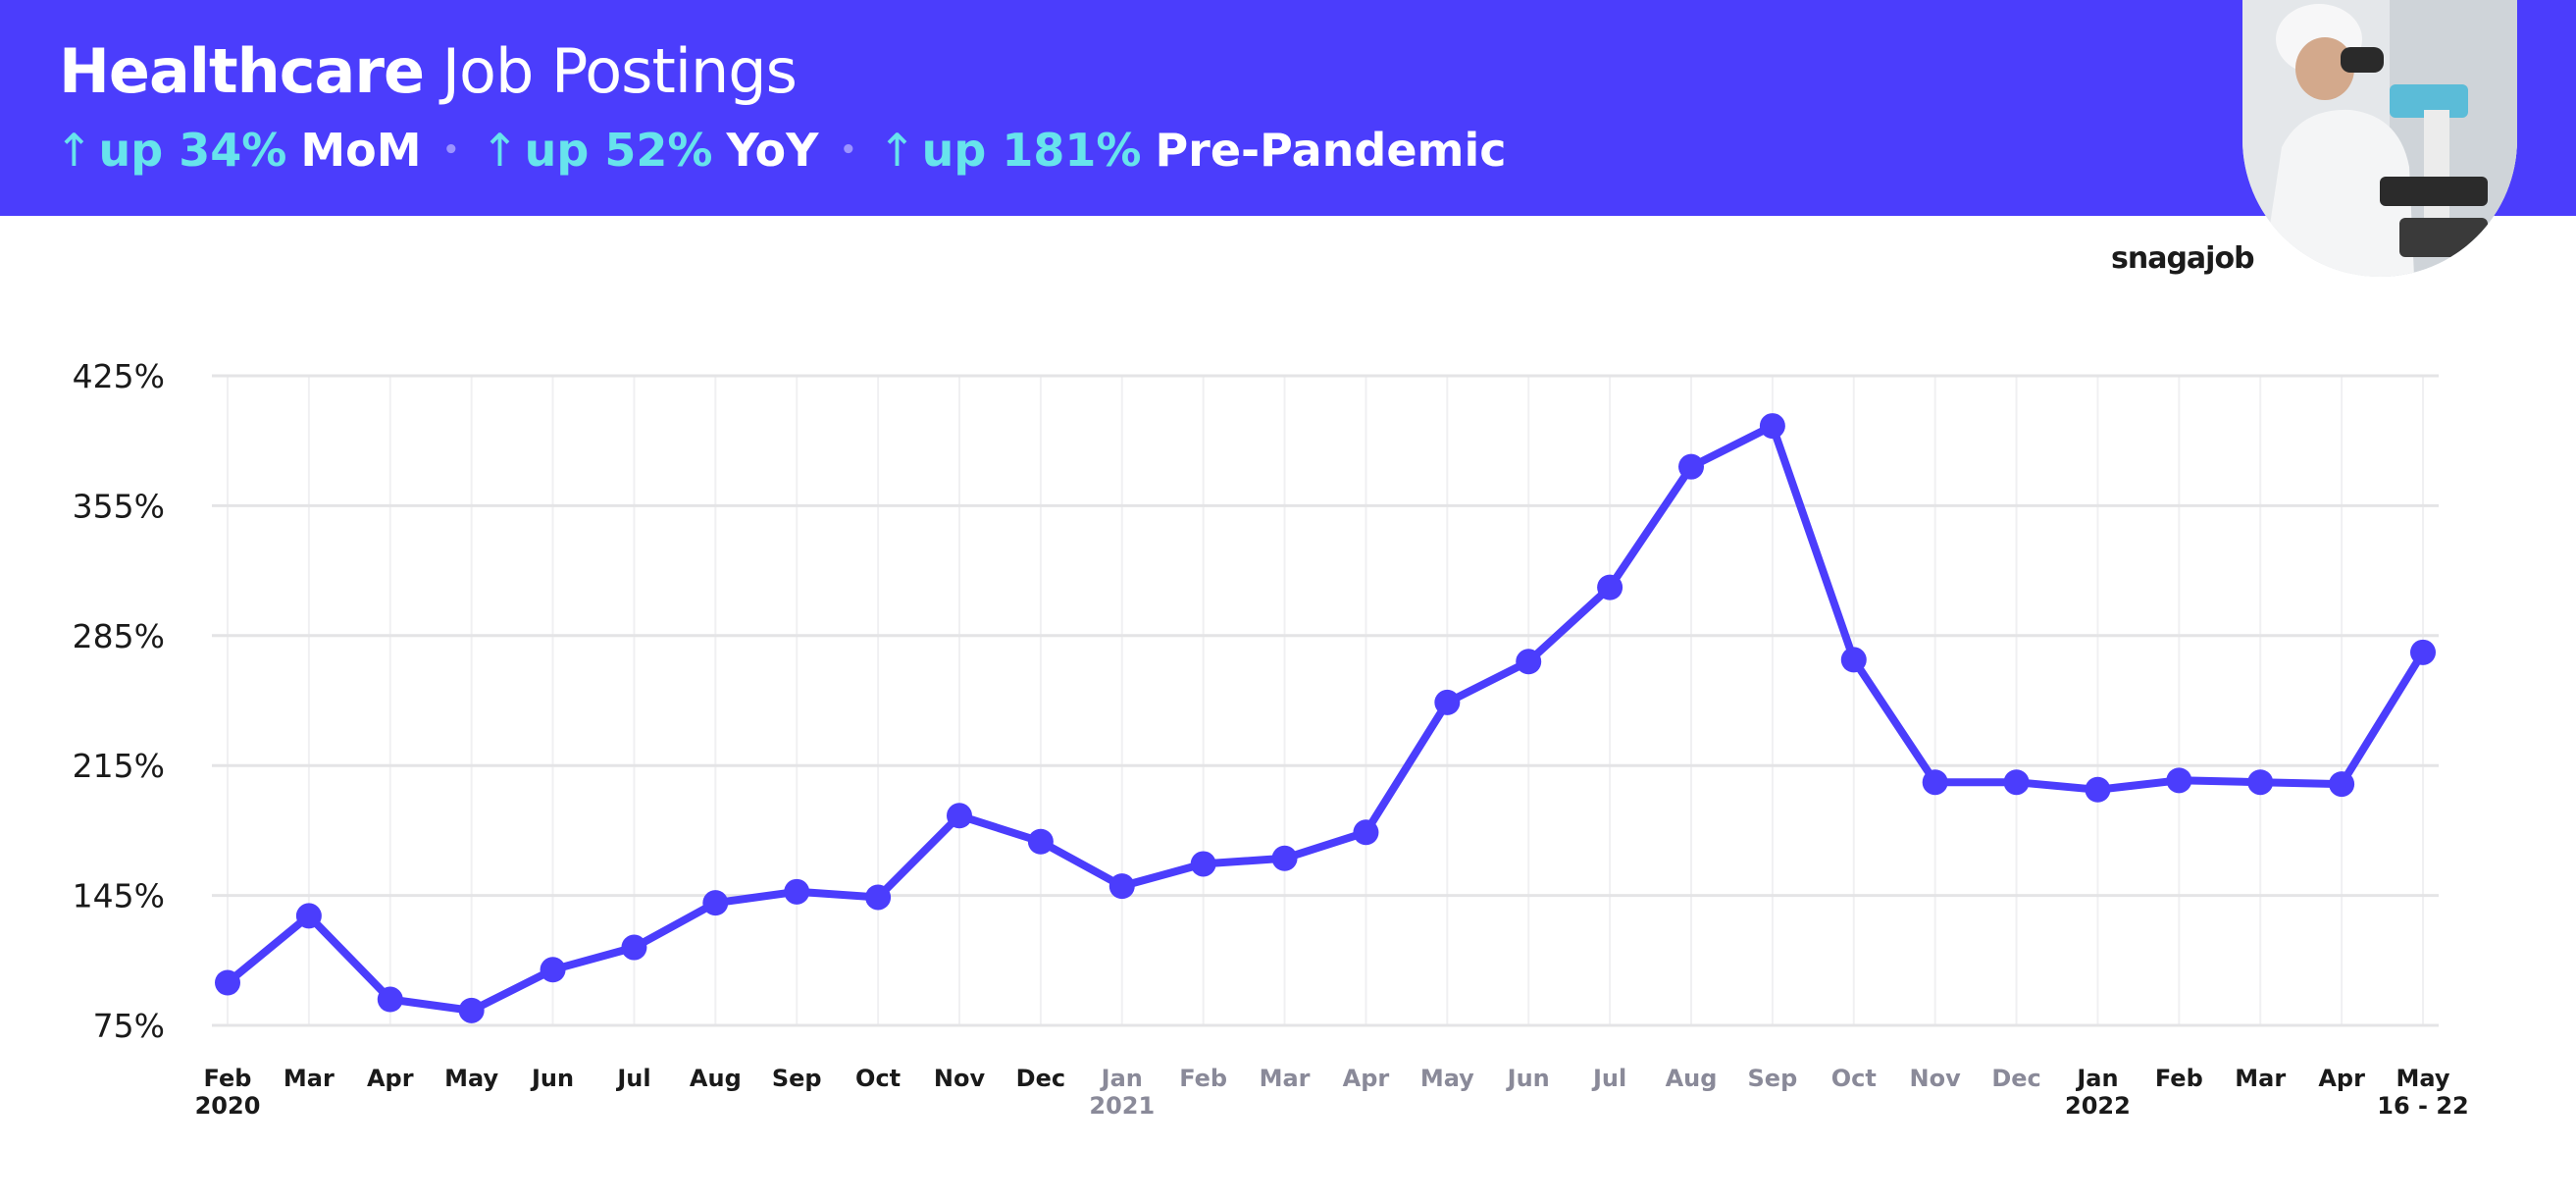 This screenshot has width=2576, height=1201. Describe the element at coordinates (228, 1106) in the screenshot. I see `x-tick-year-label: 2020` at that location.